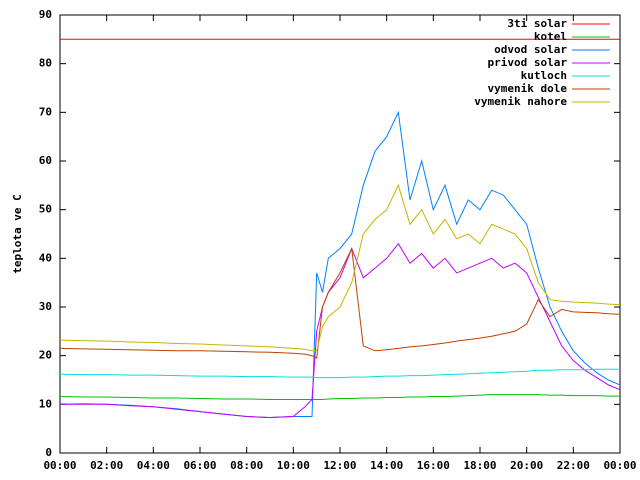 This screenshot has height=480, width=640. What do you see at coordinates (526, 465) in the screenshot?
I see `x-tick-label: 20:00` at bounding box center [526, 465].